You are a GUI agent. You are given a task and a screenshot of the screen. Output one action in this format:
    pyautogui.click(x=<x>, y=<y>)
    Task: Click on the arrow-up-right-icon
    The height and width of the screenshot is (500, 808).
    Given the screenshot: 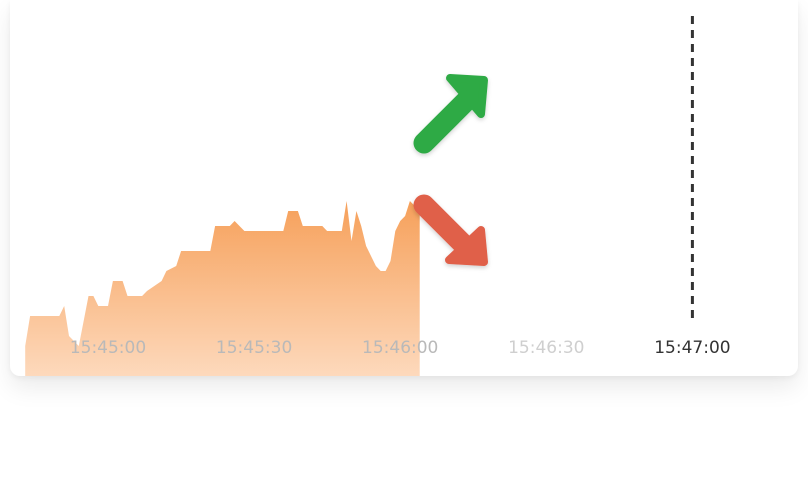 What is the action you would take?
    pyautogui.click(x=450, y=114)
    